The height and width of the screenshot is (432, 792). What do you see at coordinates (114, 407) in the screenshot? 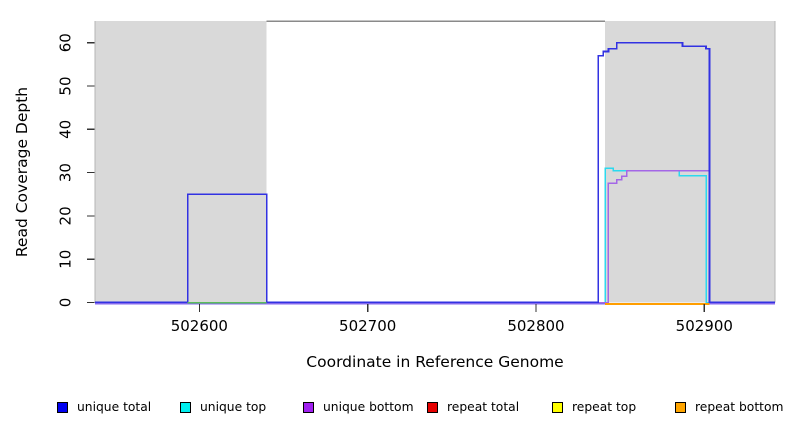
I see `legend-label: unique total` at bounding box center [114, 407].